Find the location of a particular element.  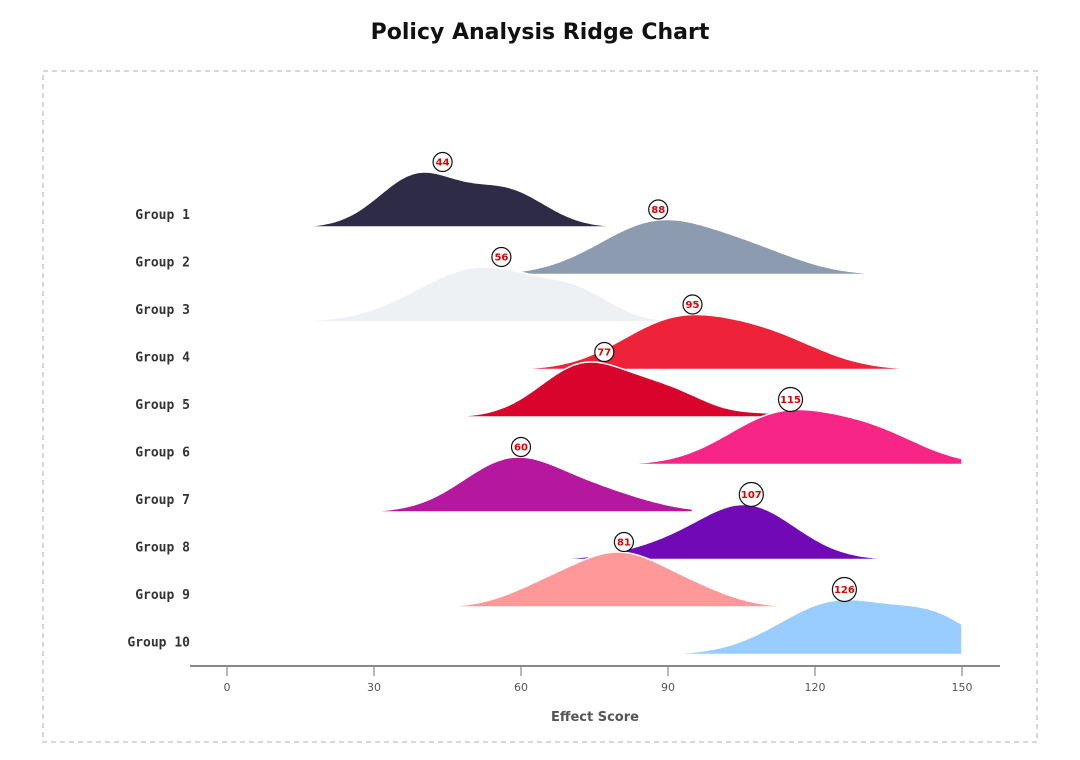

group-label: Group 3 is located at coordinates (162, 310).